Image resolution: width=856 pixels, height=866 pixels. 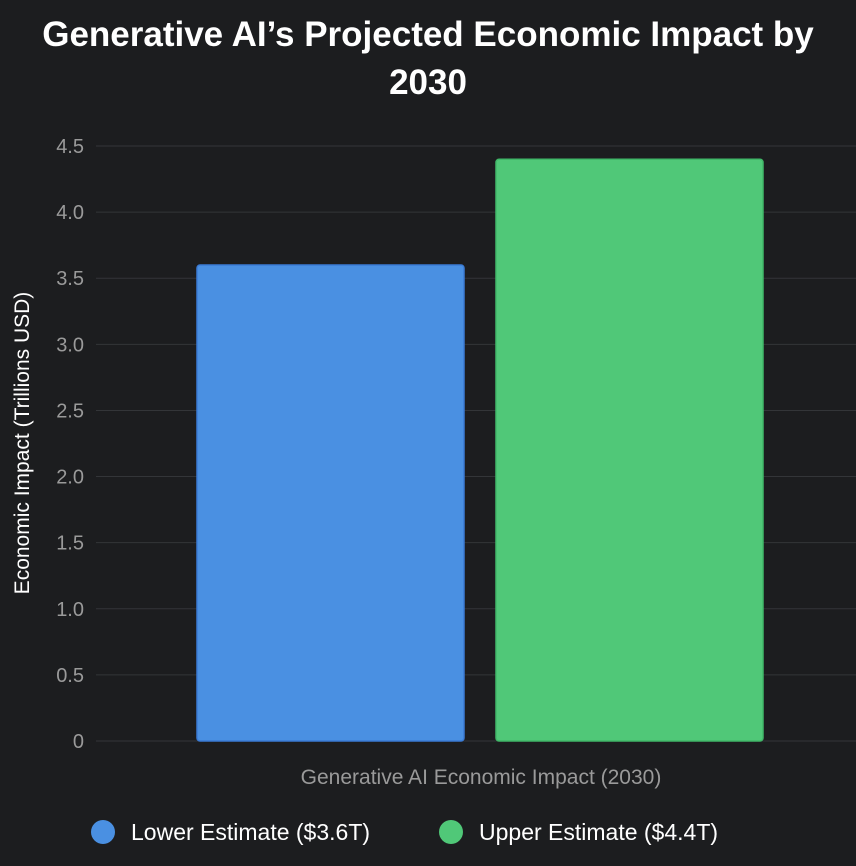 What do you see at coordinates (103, 832) in the screenshot?
I see `legend-swatch-lower` at bounding box center [103, 832].